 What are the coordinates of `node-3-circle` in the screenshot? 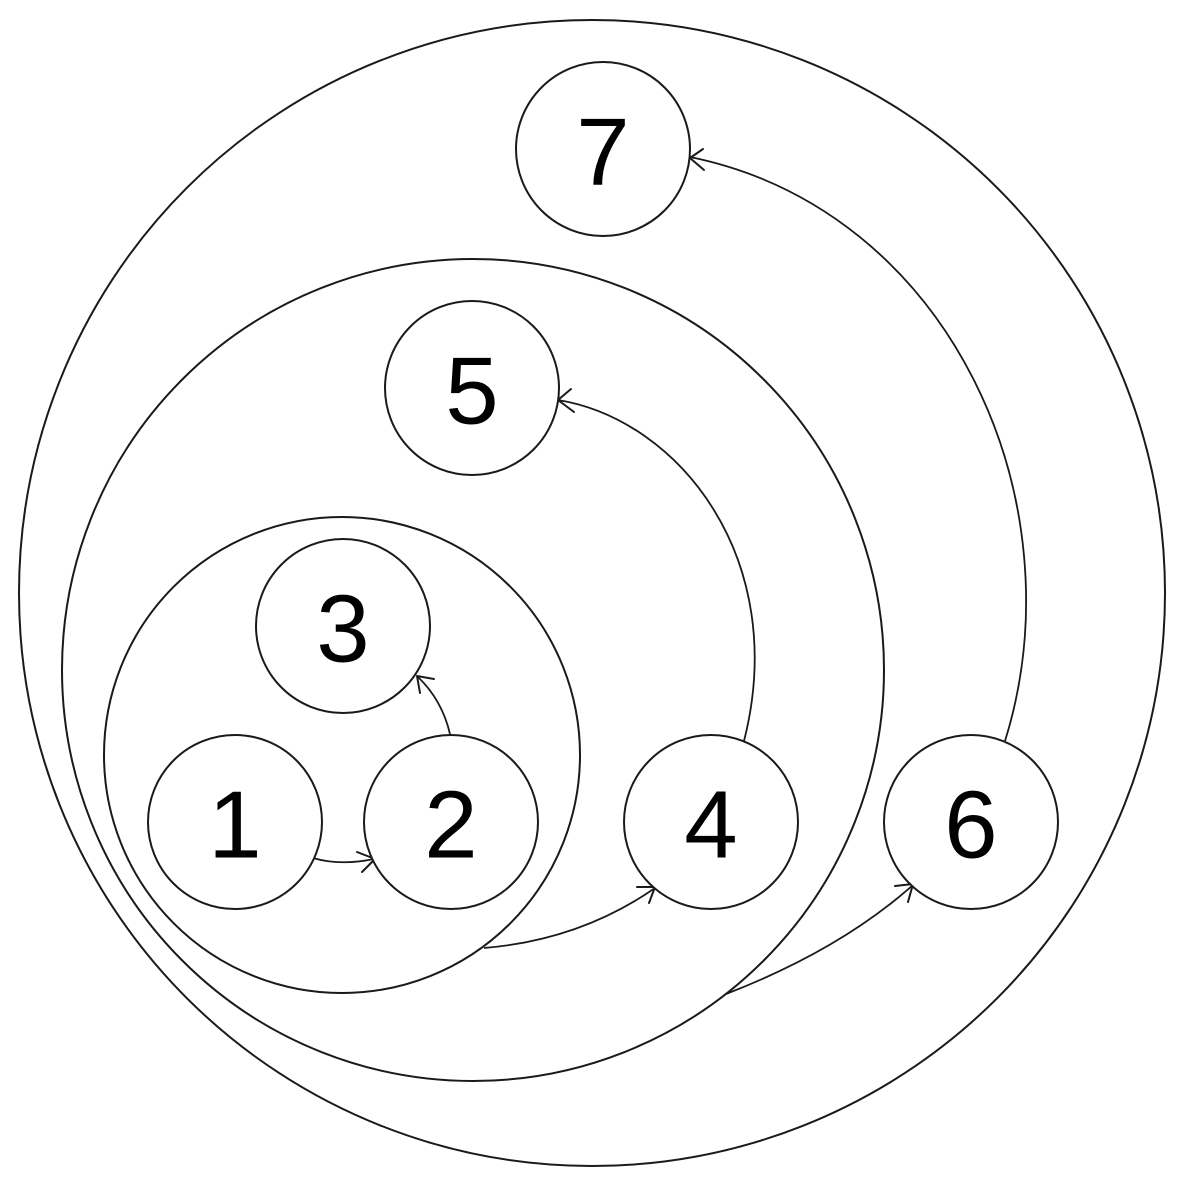 It's located at (343, 626).